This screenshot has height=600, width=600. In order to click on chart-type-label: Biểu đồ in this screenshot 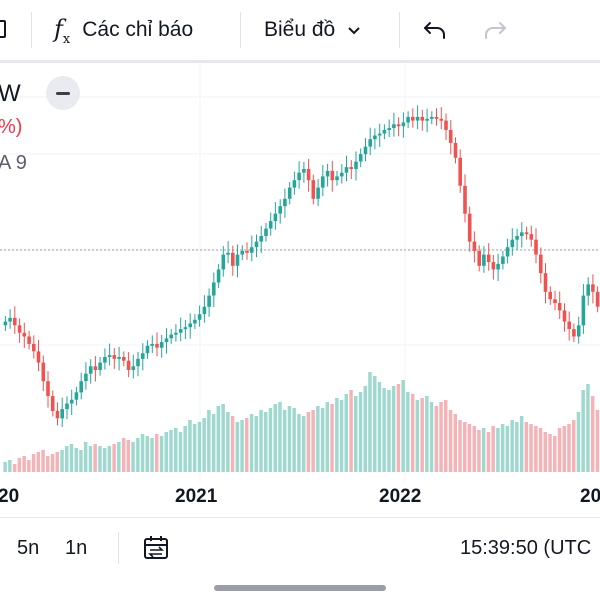, I will do `click(300, 29)`.